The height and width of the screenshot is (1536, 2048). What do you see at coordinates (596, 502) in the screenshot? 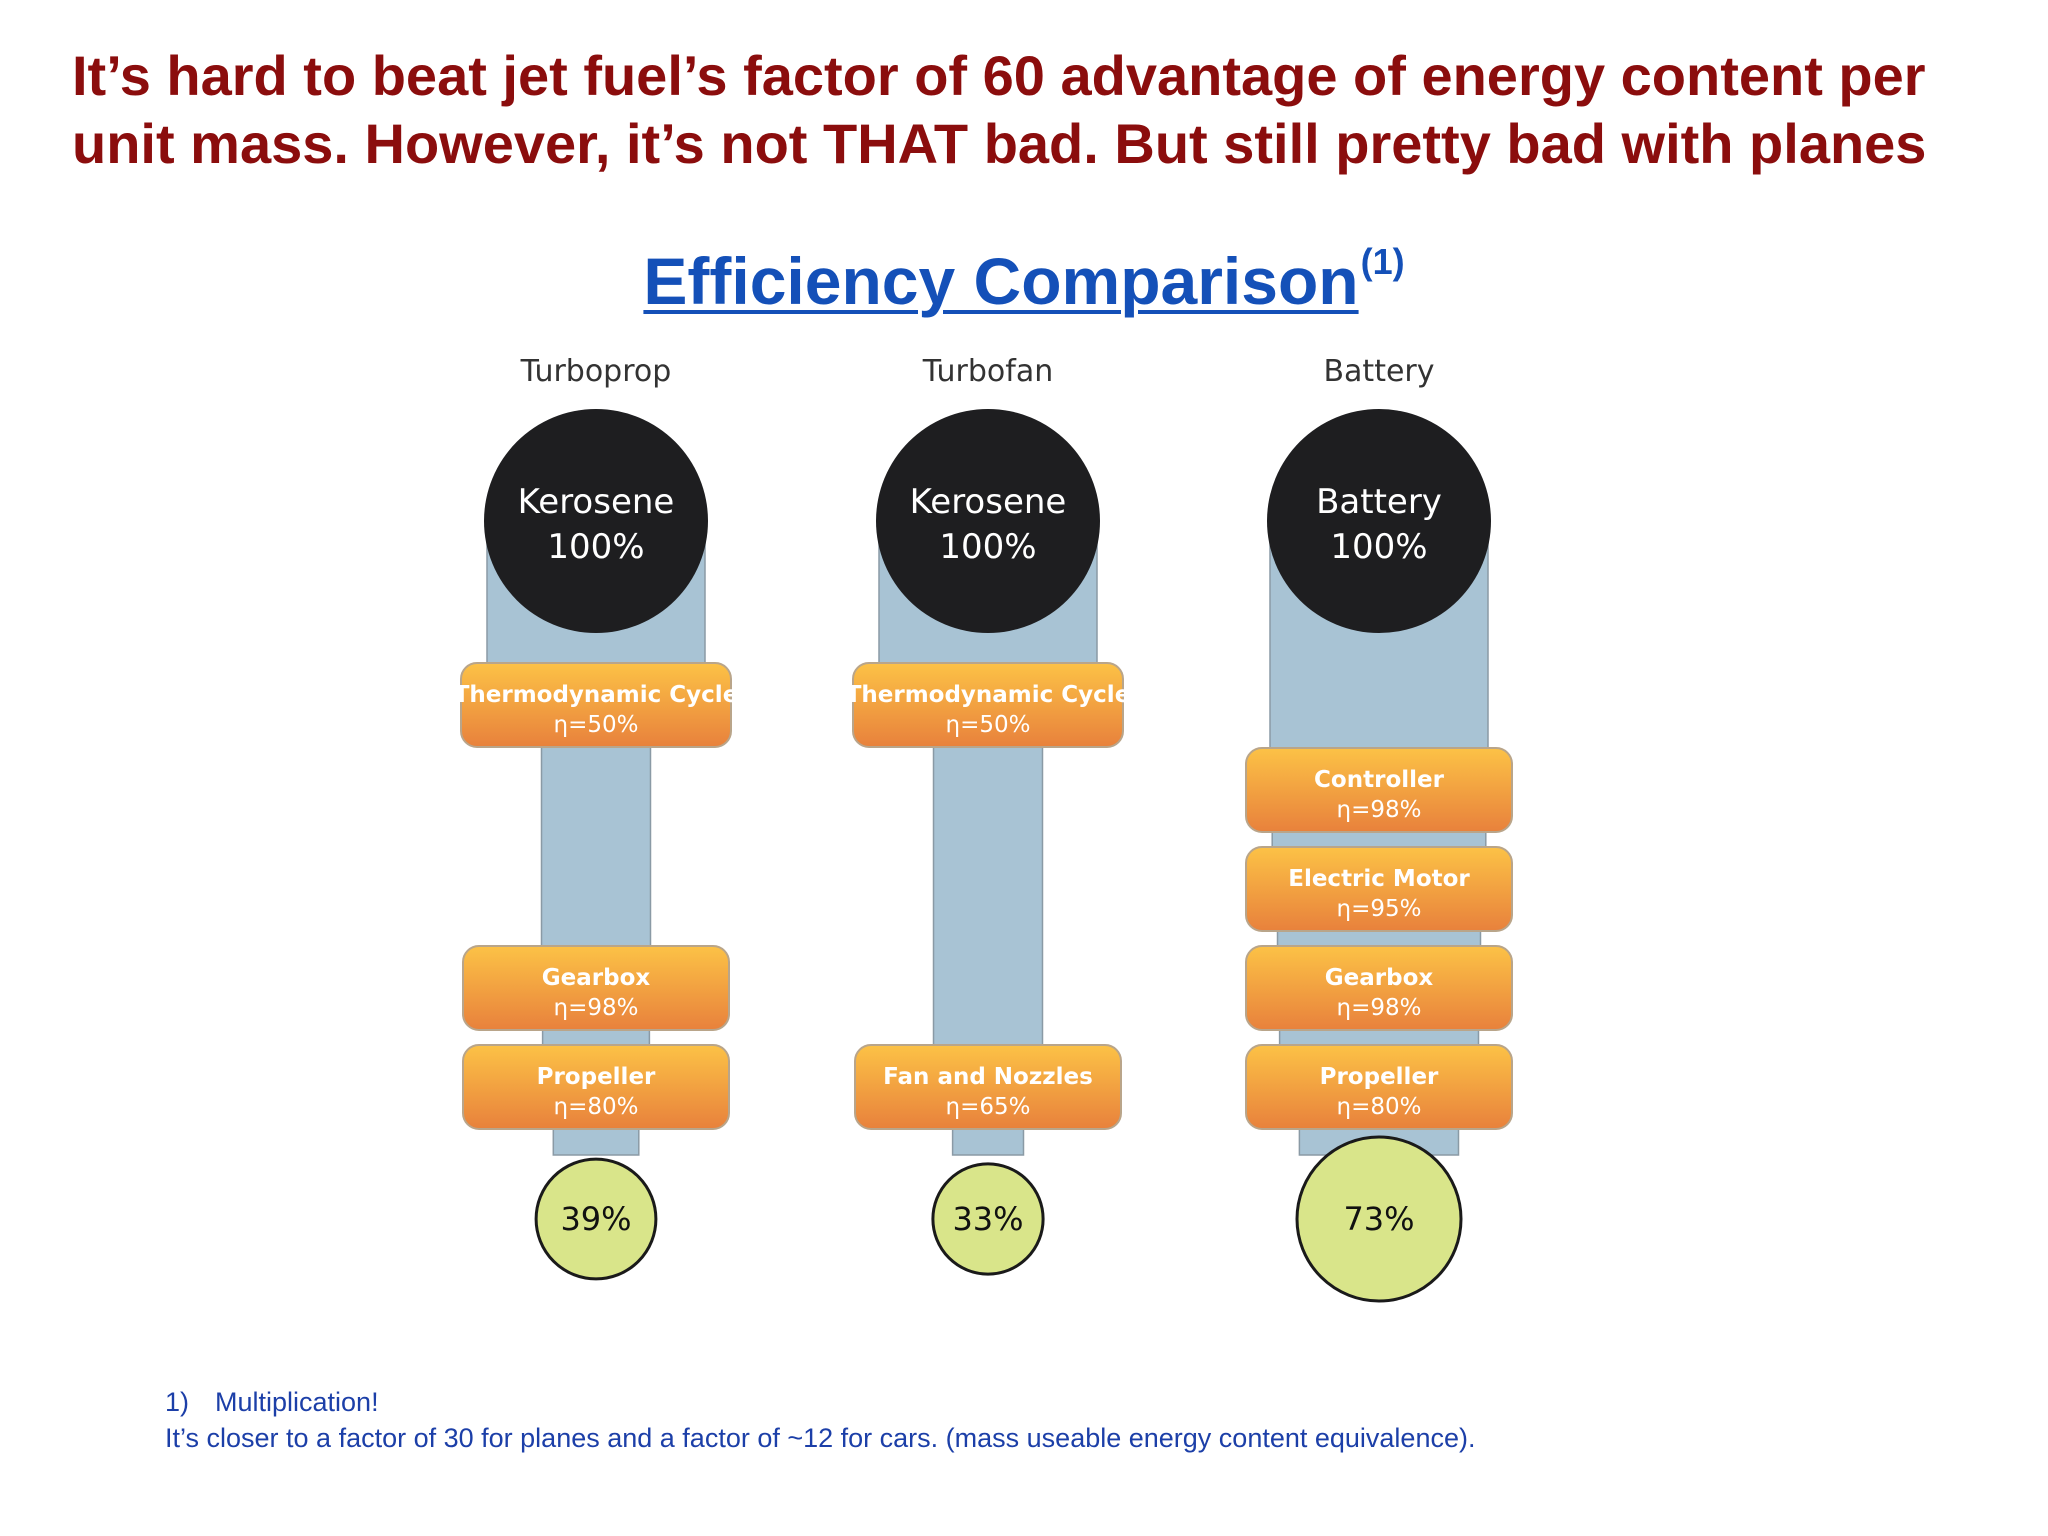
I see `source-name-turboprop: Kerosene` at bounding box center [596, 502].